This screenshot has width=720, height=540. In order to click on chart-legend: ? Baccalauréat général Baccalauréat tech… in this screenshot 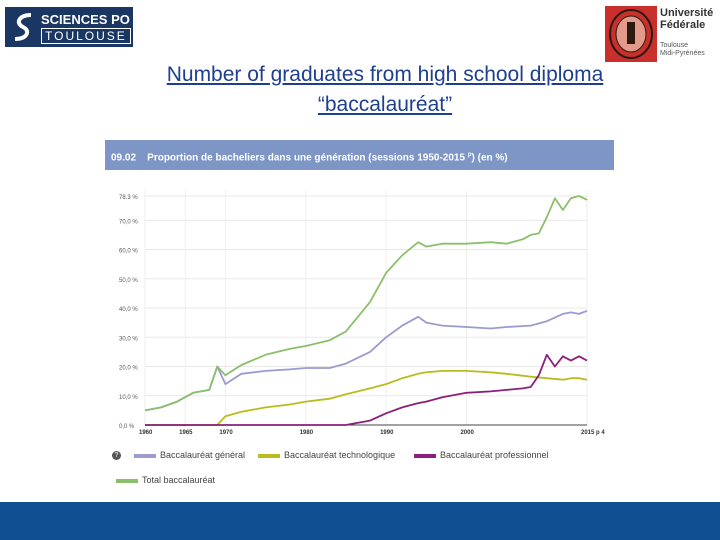, I will do `click(372, 472)`.